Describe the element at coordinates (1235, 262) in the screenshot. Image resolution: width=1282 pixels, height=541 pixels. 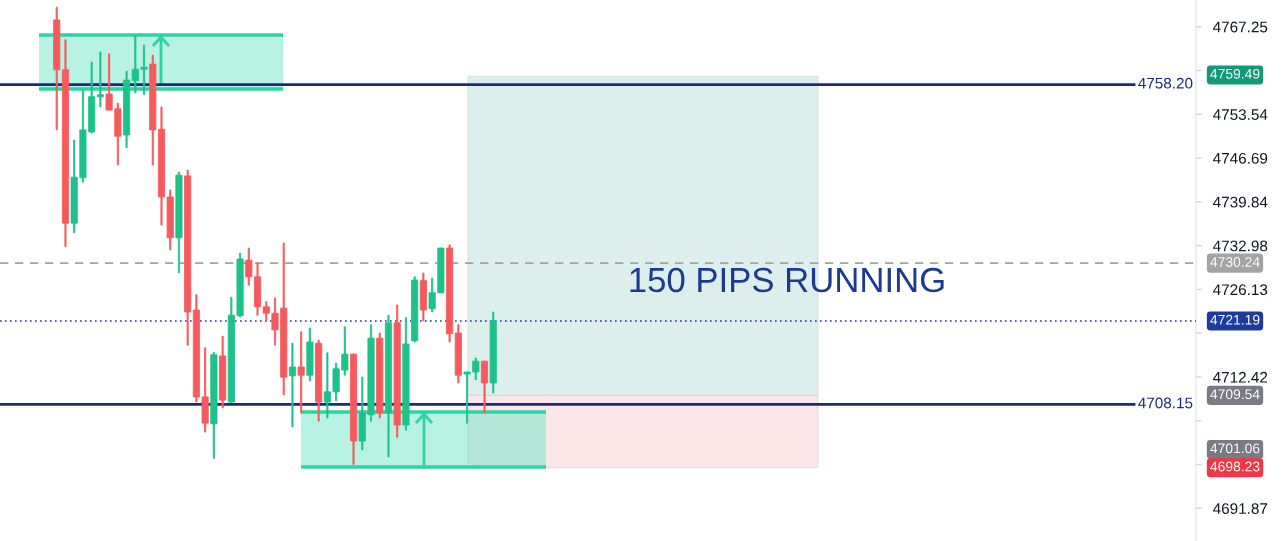
I see `ref-line-label: 4730.24` at that location.